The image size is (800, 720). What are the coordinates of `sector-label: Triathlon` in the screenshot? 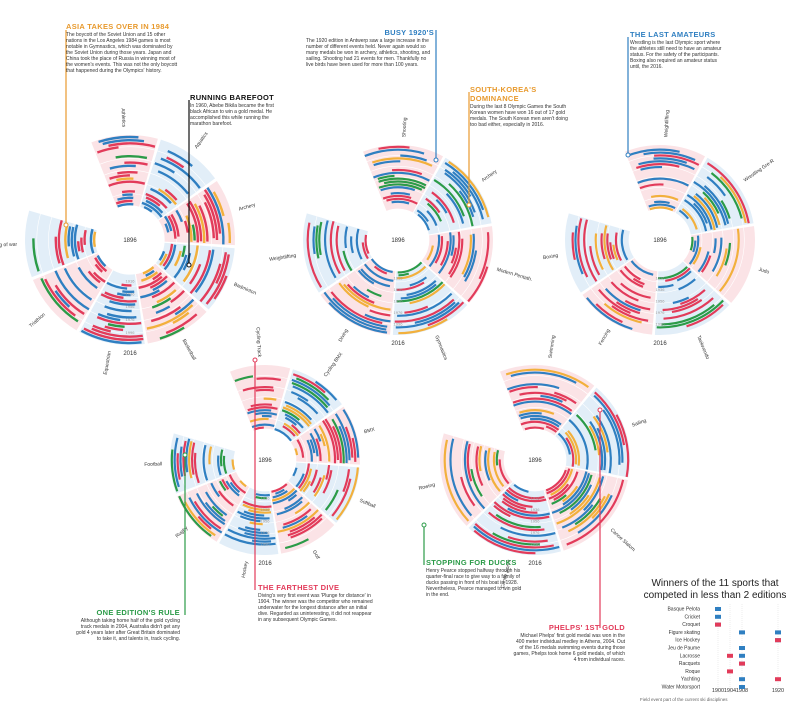 It's located at (37, 320).